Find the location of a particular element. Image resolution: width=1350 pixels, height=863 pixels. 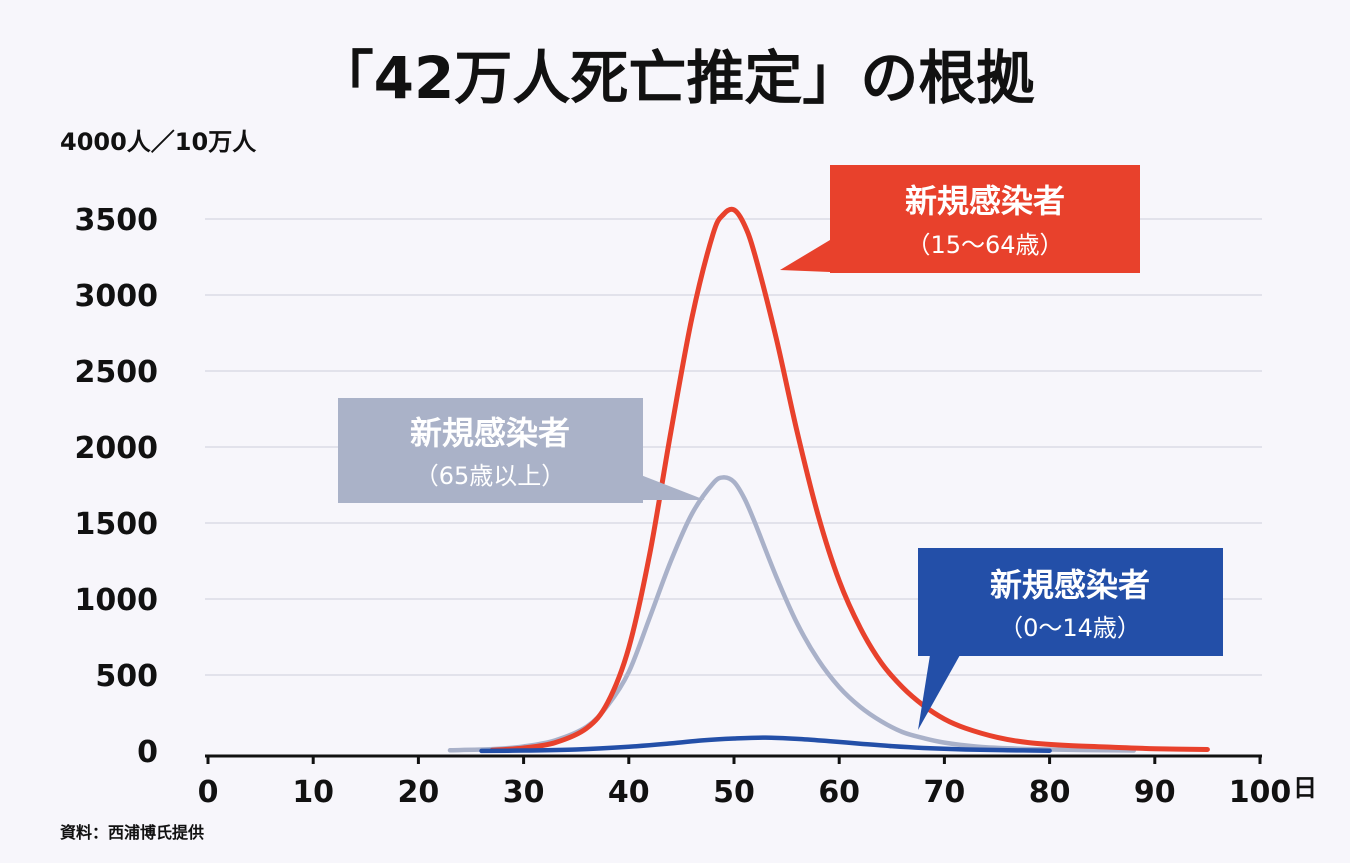

y-tick-label: 2000 is located at coordinates (117, 448).